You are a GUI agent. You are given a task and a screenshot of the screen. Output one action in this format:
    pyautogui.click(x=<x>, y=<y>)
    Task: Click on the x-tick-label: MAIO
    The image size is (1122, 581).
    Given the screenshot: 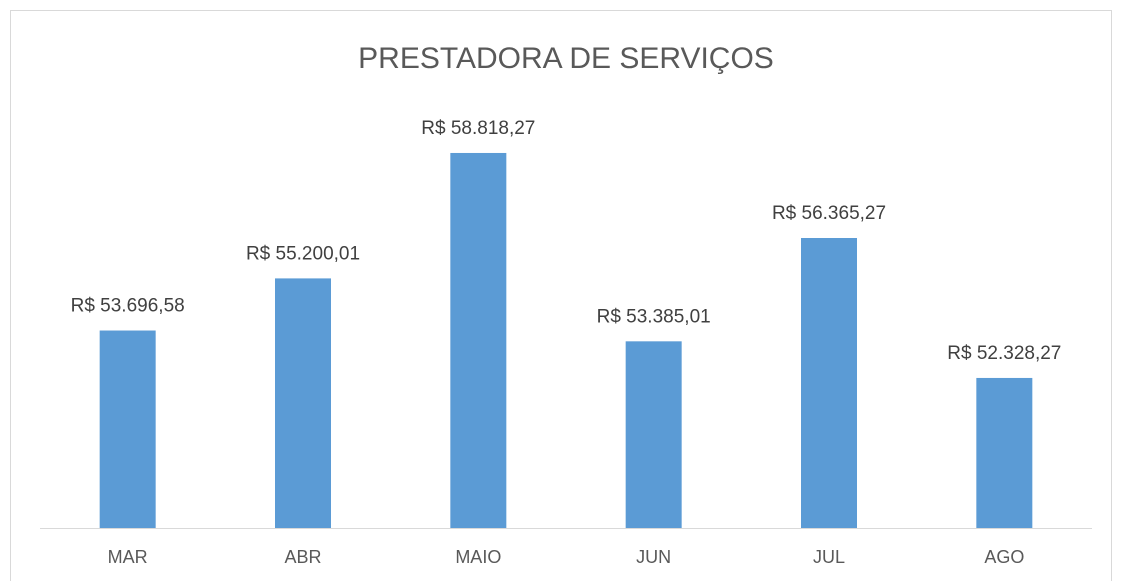 What is the action you would take?
    pyautogui.click(x=478, y=557)
    